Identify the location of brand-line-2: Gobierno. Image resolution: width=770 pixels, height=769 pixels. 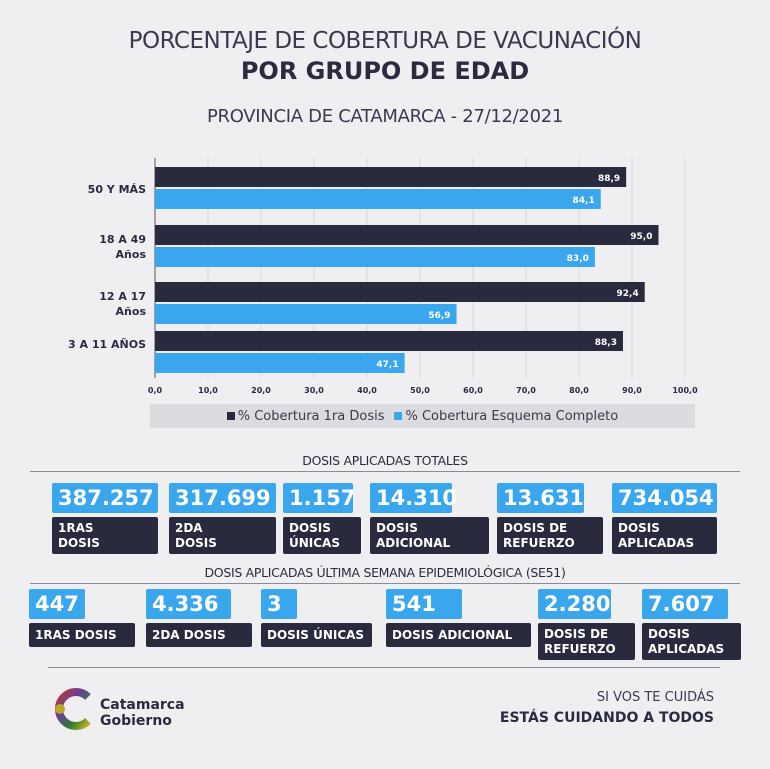
(136, 721).